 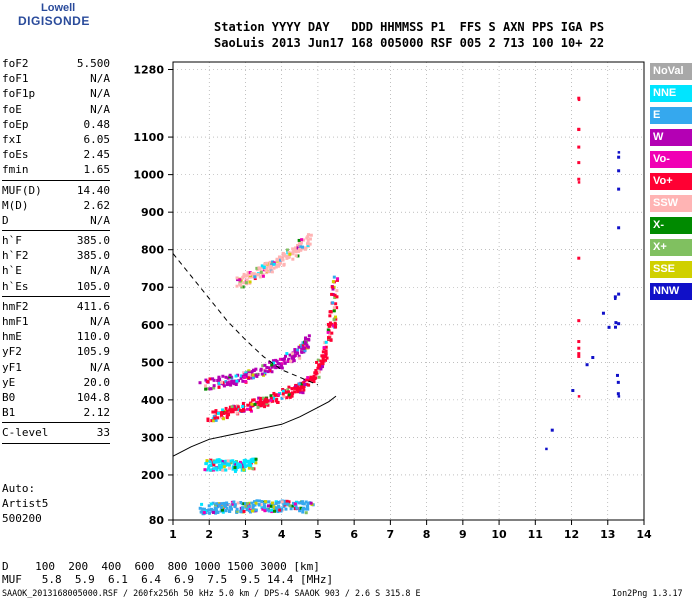 What do you see at coordinates (97, 124) in the screenshot?
I see `param-value: 0.48` at bounding box center [97, 124].